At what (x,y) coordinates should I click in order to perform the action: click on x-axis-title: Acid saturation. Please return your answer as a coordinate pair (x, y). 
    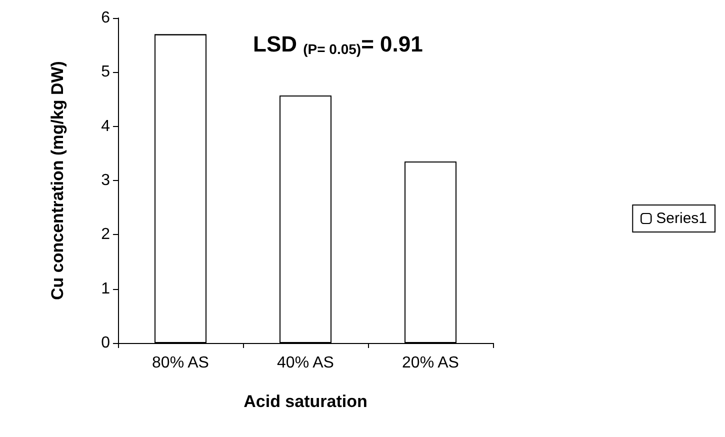
    Looking at the image, I should click on (306, 401).